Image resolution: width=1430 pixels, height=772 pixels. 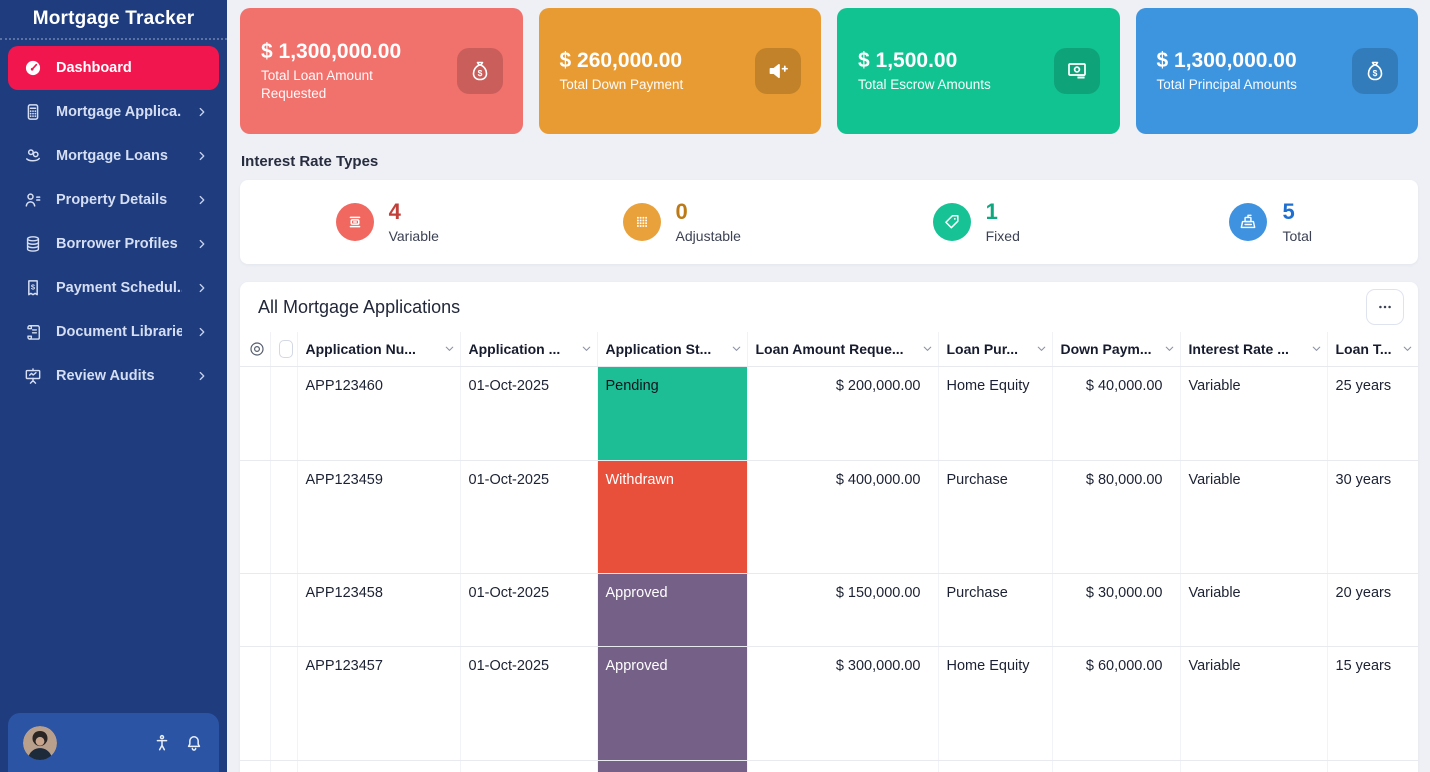 What do you see at coordinates (641, 222) in the screenshot?
I see `keypad-icon` at bounding box center [641, 222].